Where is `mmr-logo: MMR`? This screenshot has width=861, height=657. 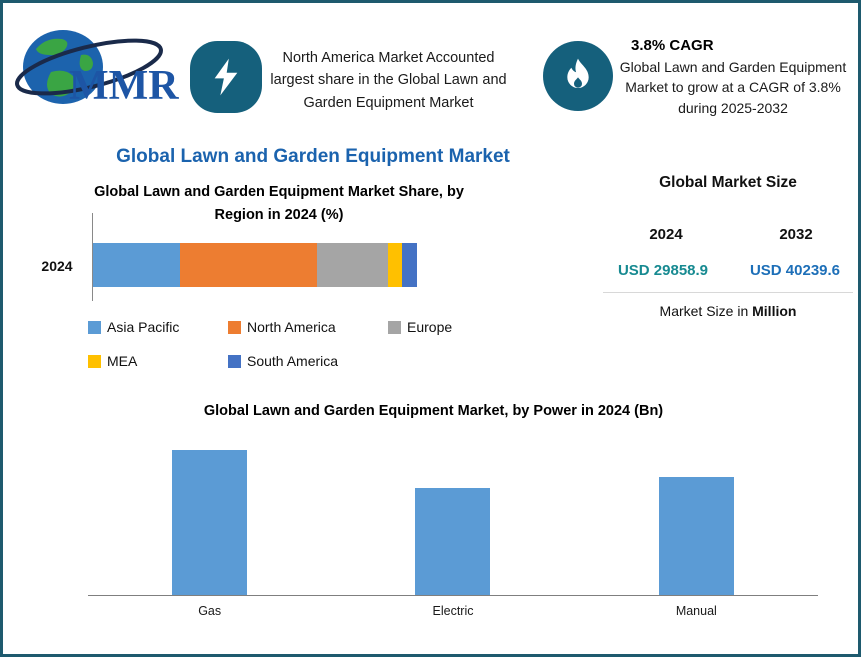
mmr-logo: MMR is located at coordinates (97, 65).